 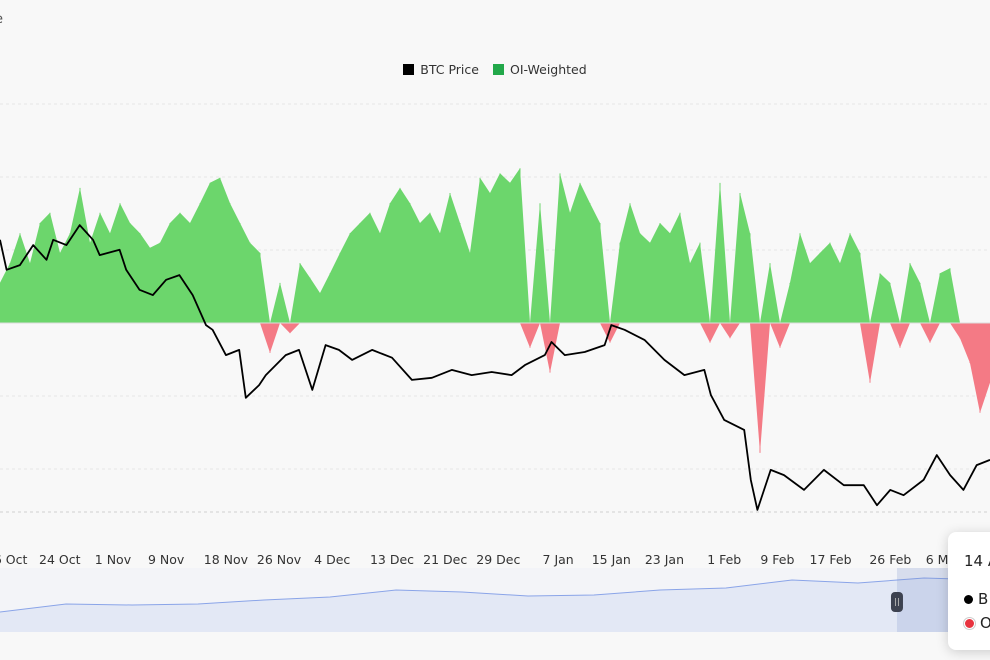 What do you see at coordinates (983, 599) in the screenshot?
I see `tooltip-row-label: B` at bounding box center [983, 599].